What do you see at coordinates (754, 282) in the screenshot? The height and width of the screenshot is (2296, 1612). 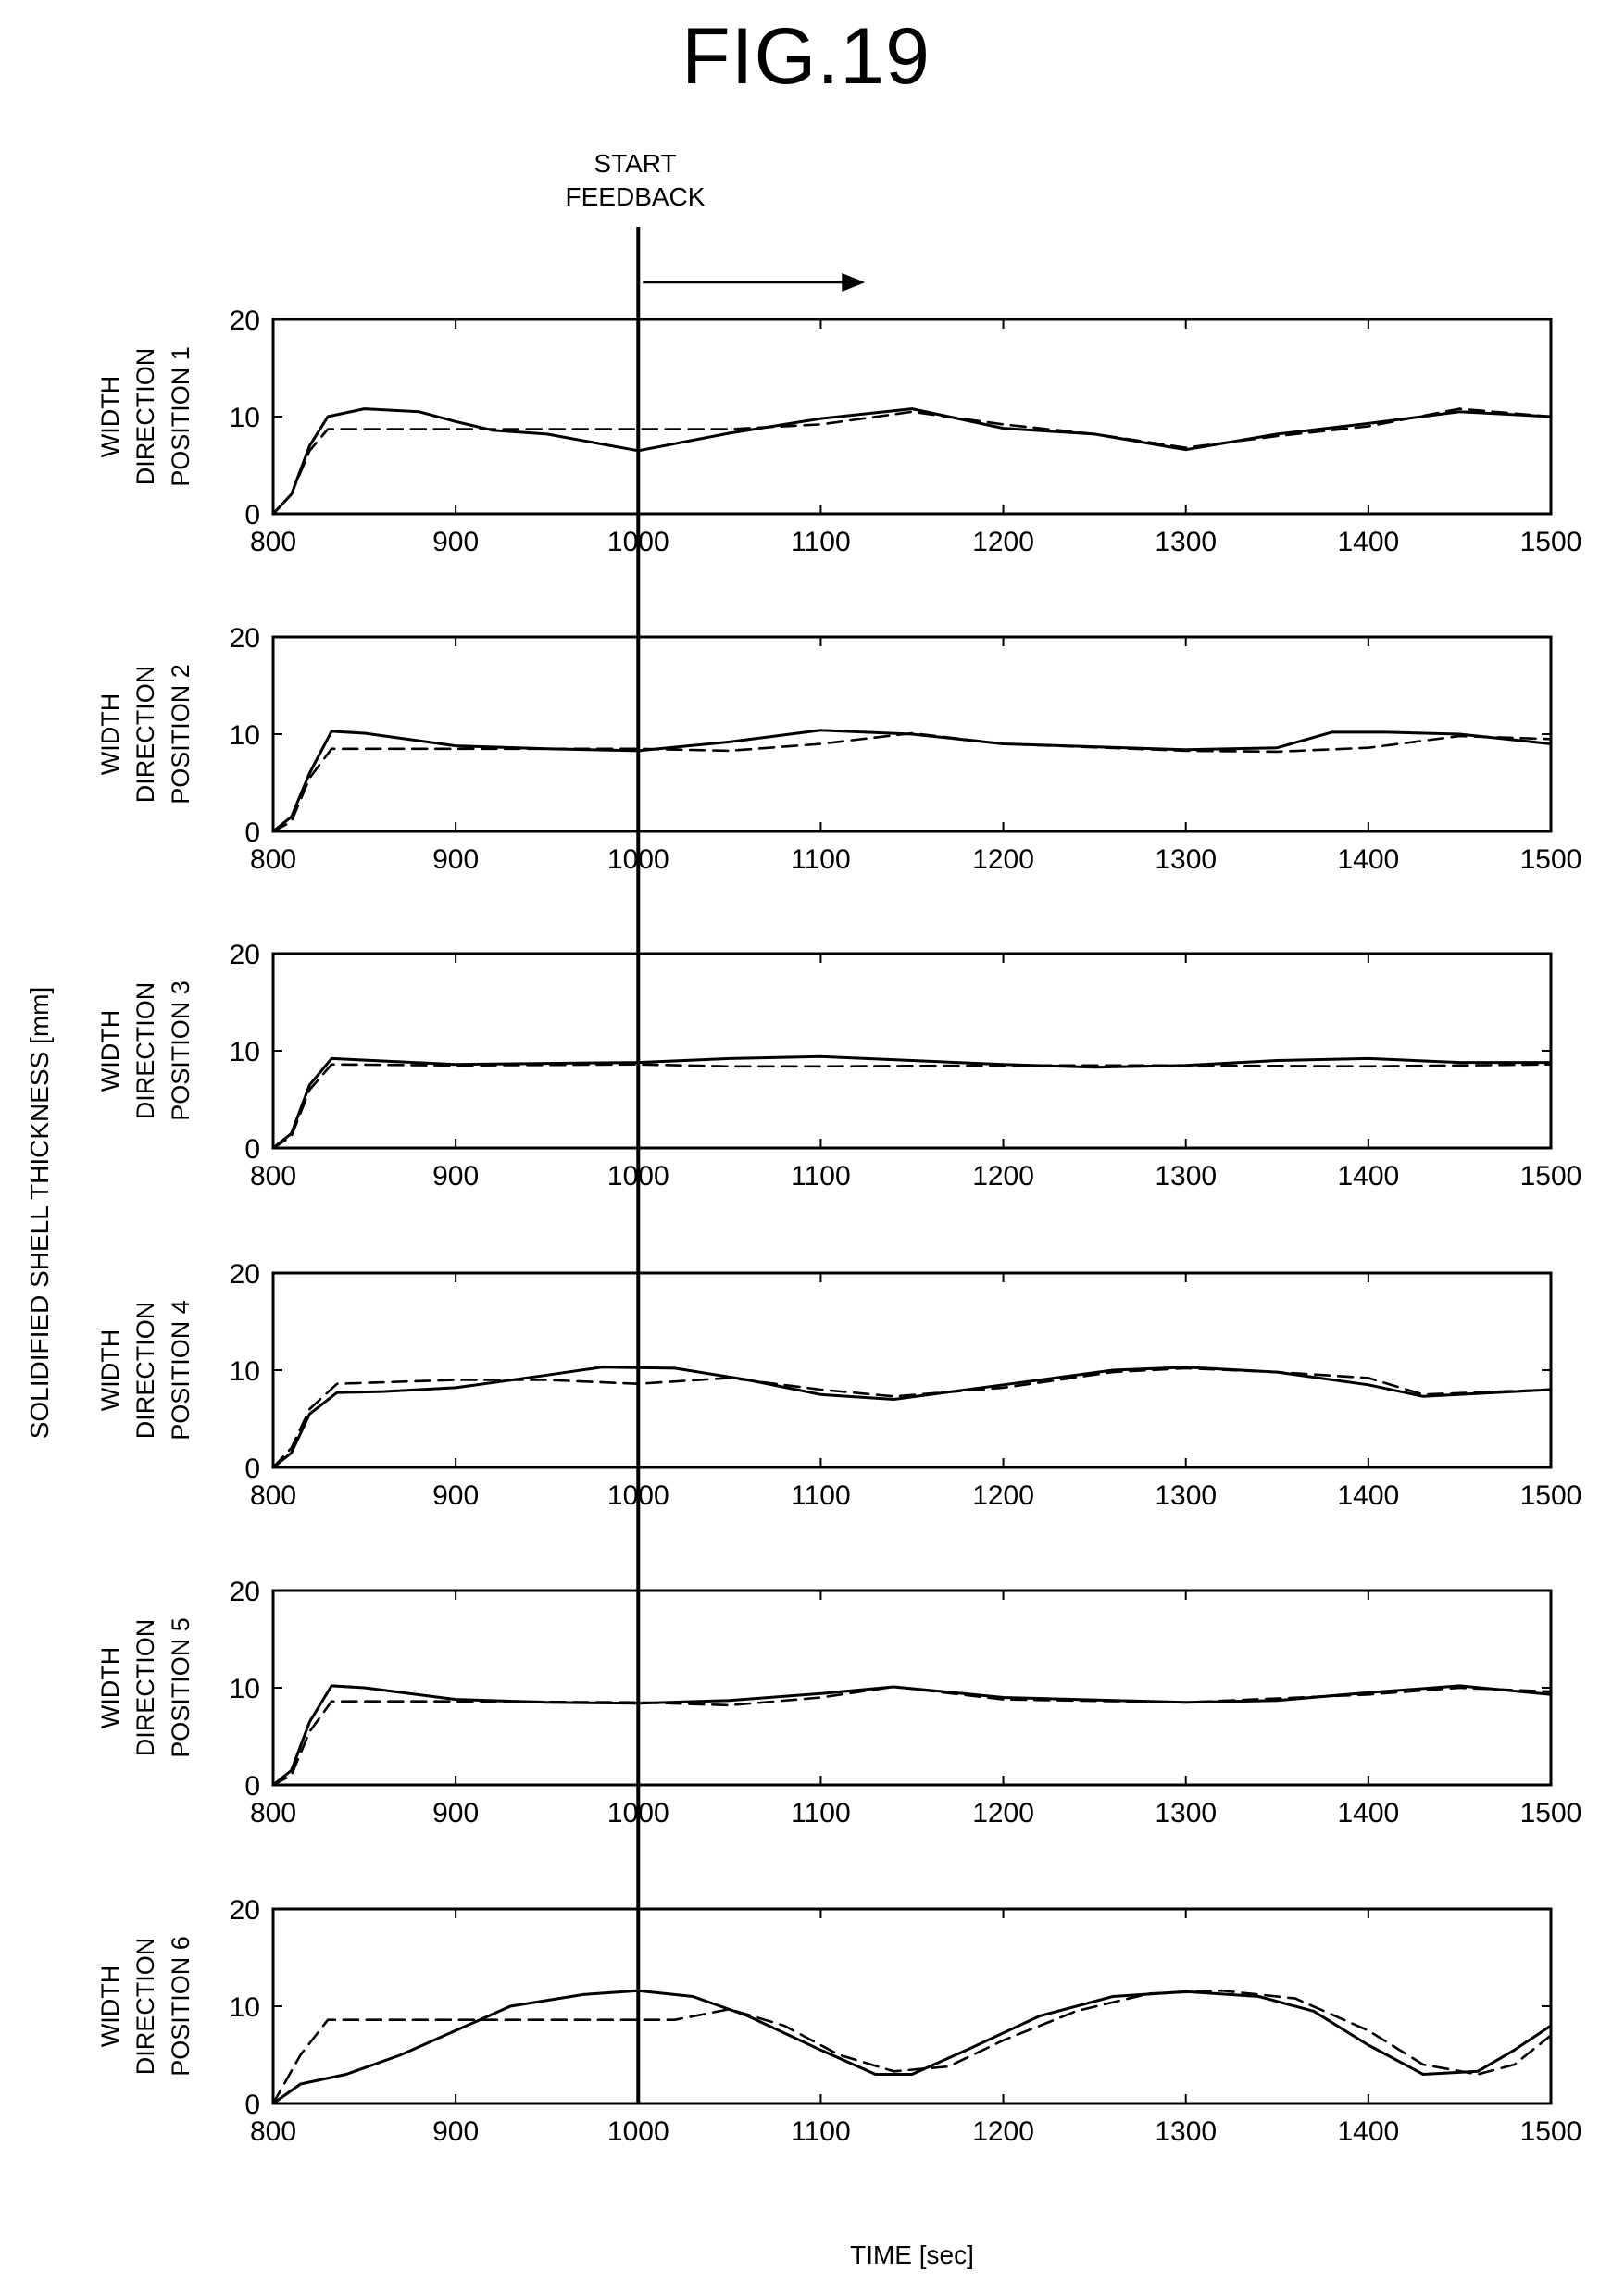 I see `feedback-arrow` at bounding box center [754, 282].